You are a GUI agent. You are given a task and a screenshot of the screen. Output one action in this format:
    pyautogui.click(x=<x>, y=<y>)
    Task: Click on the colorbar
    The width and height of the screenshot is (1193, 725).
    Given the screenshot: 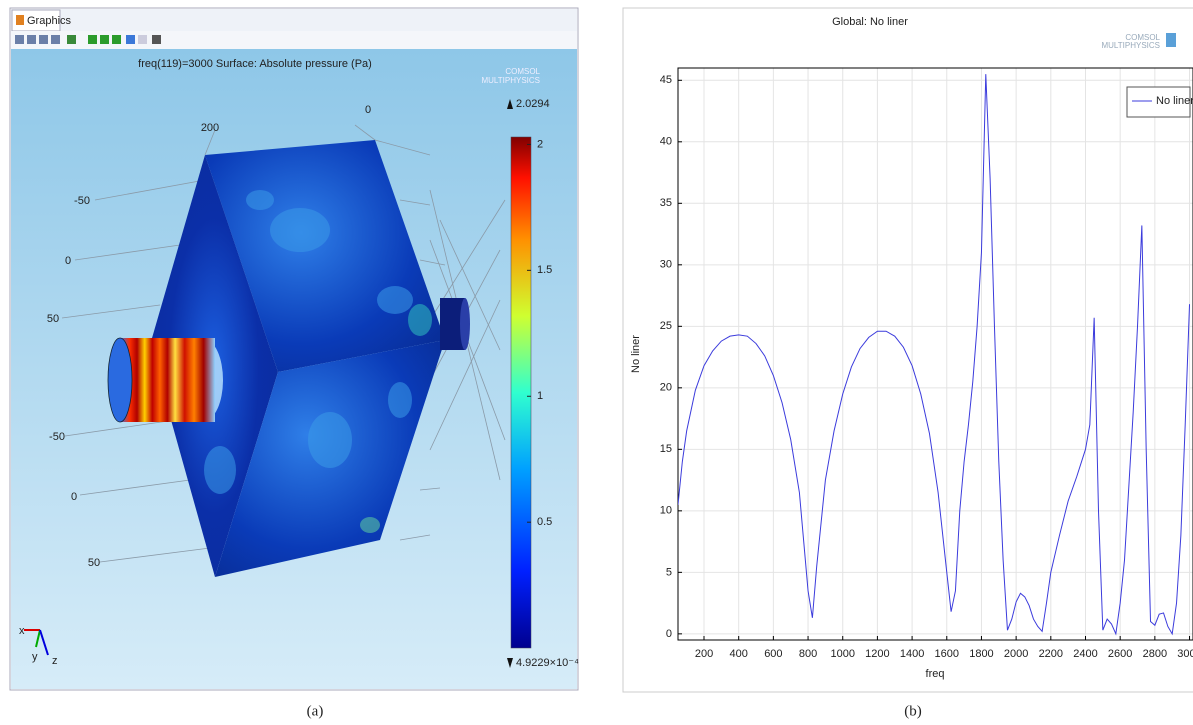 What is the action you would take?
    pyautogui.click(x=521, y=392)
    